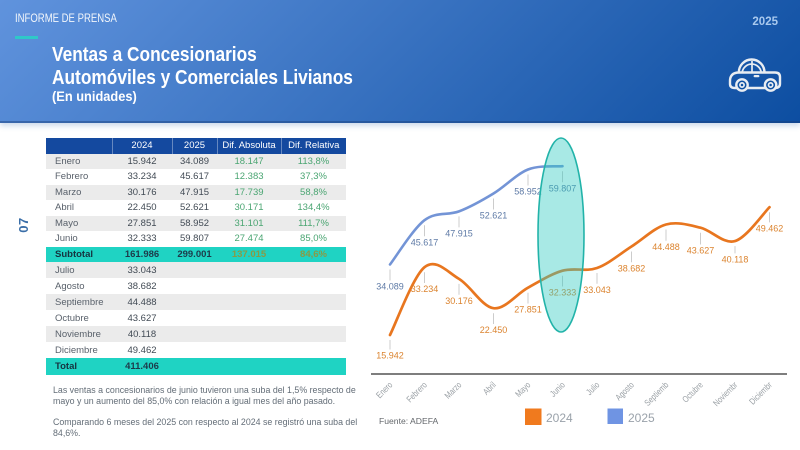 This screenshot has width=800, height=450. Describe the element at coordinates (666, 247) in the screenshot. I see `svg-text: 44.488` at that location.